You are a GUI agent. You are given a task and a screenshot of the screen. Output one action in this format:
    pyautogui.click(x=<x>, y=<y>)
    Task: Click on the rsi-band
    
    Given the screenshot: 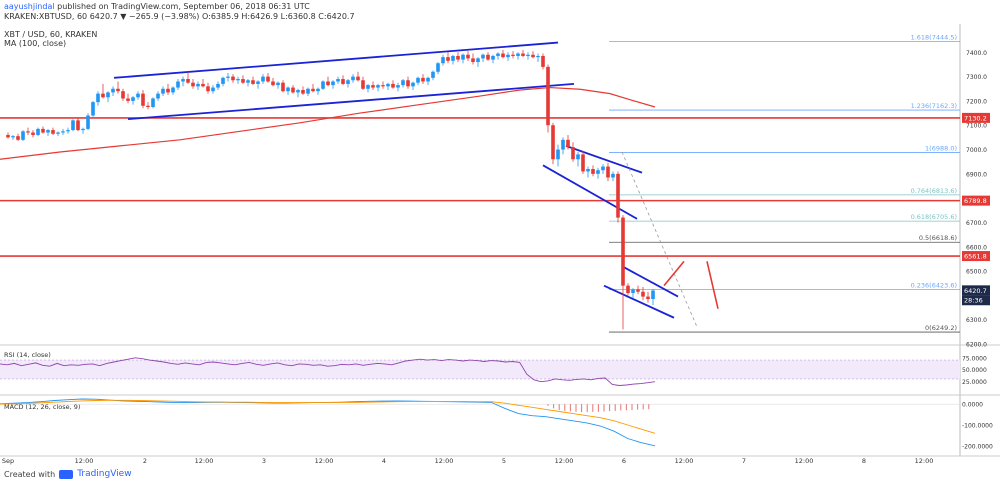 What is the action you would take?
    pyautogui.click(x=480, y=369)
    